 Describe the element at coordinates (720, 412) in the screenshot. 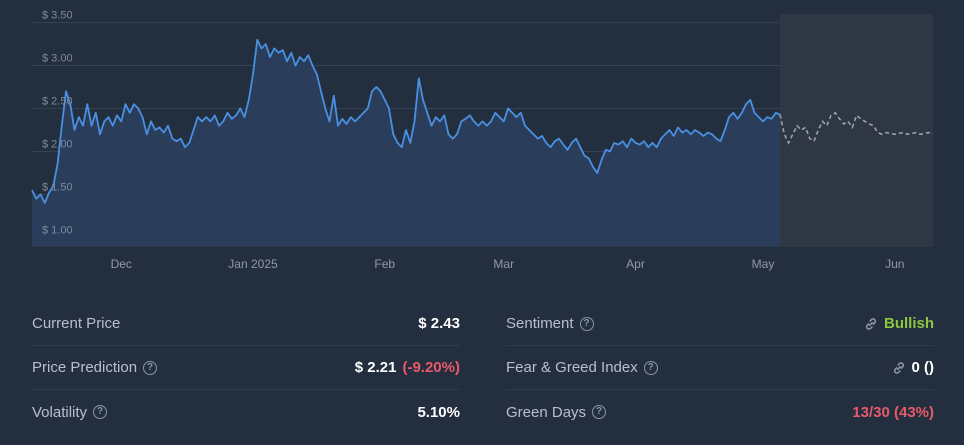

I see `green-days-row: Green Days ? 13/30 (43%)` at that location.